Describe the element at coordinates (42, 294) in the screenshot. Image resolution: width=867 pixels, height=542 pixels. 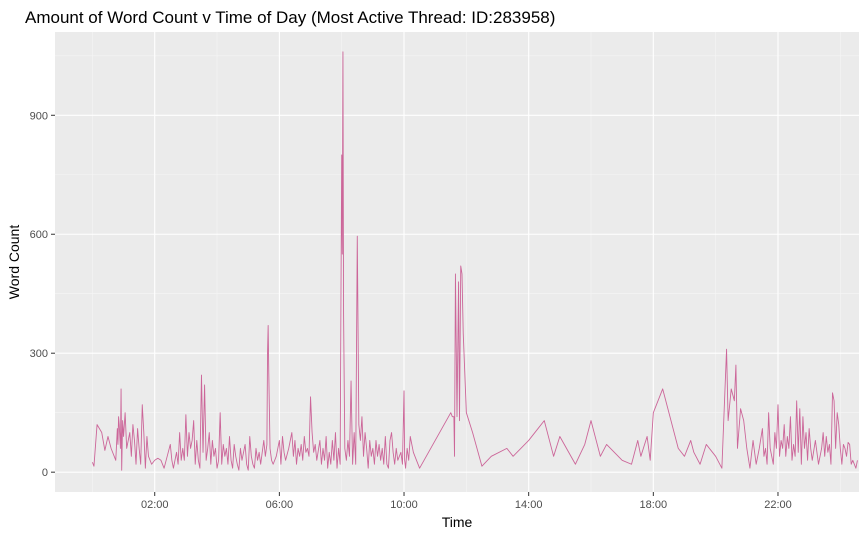
I see `y-axis: 0 300 600 900` at that location.